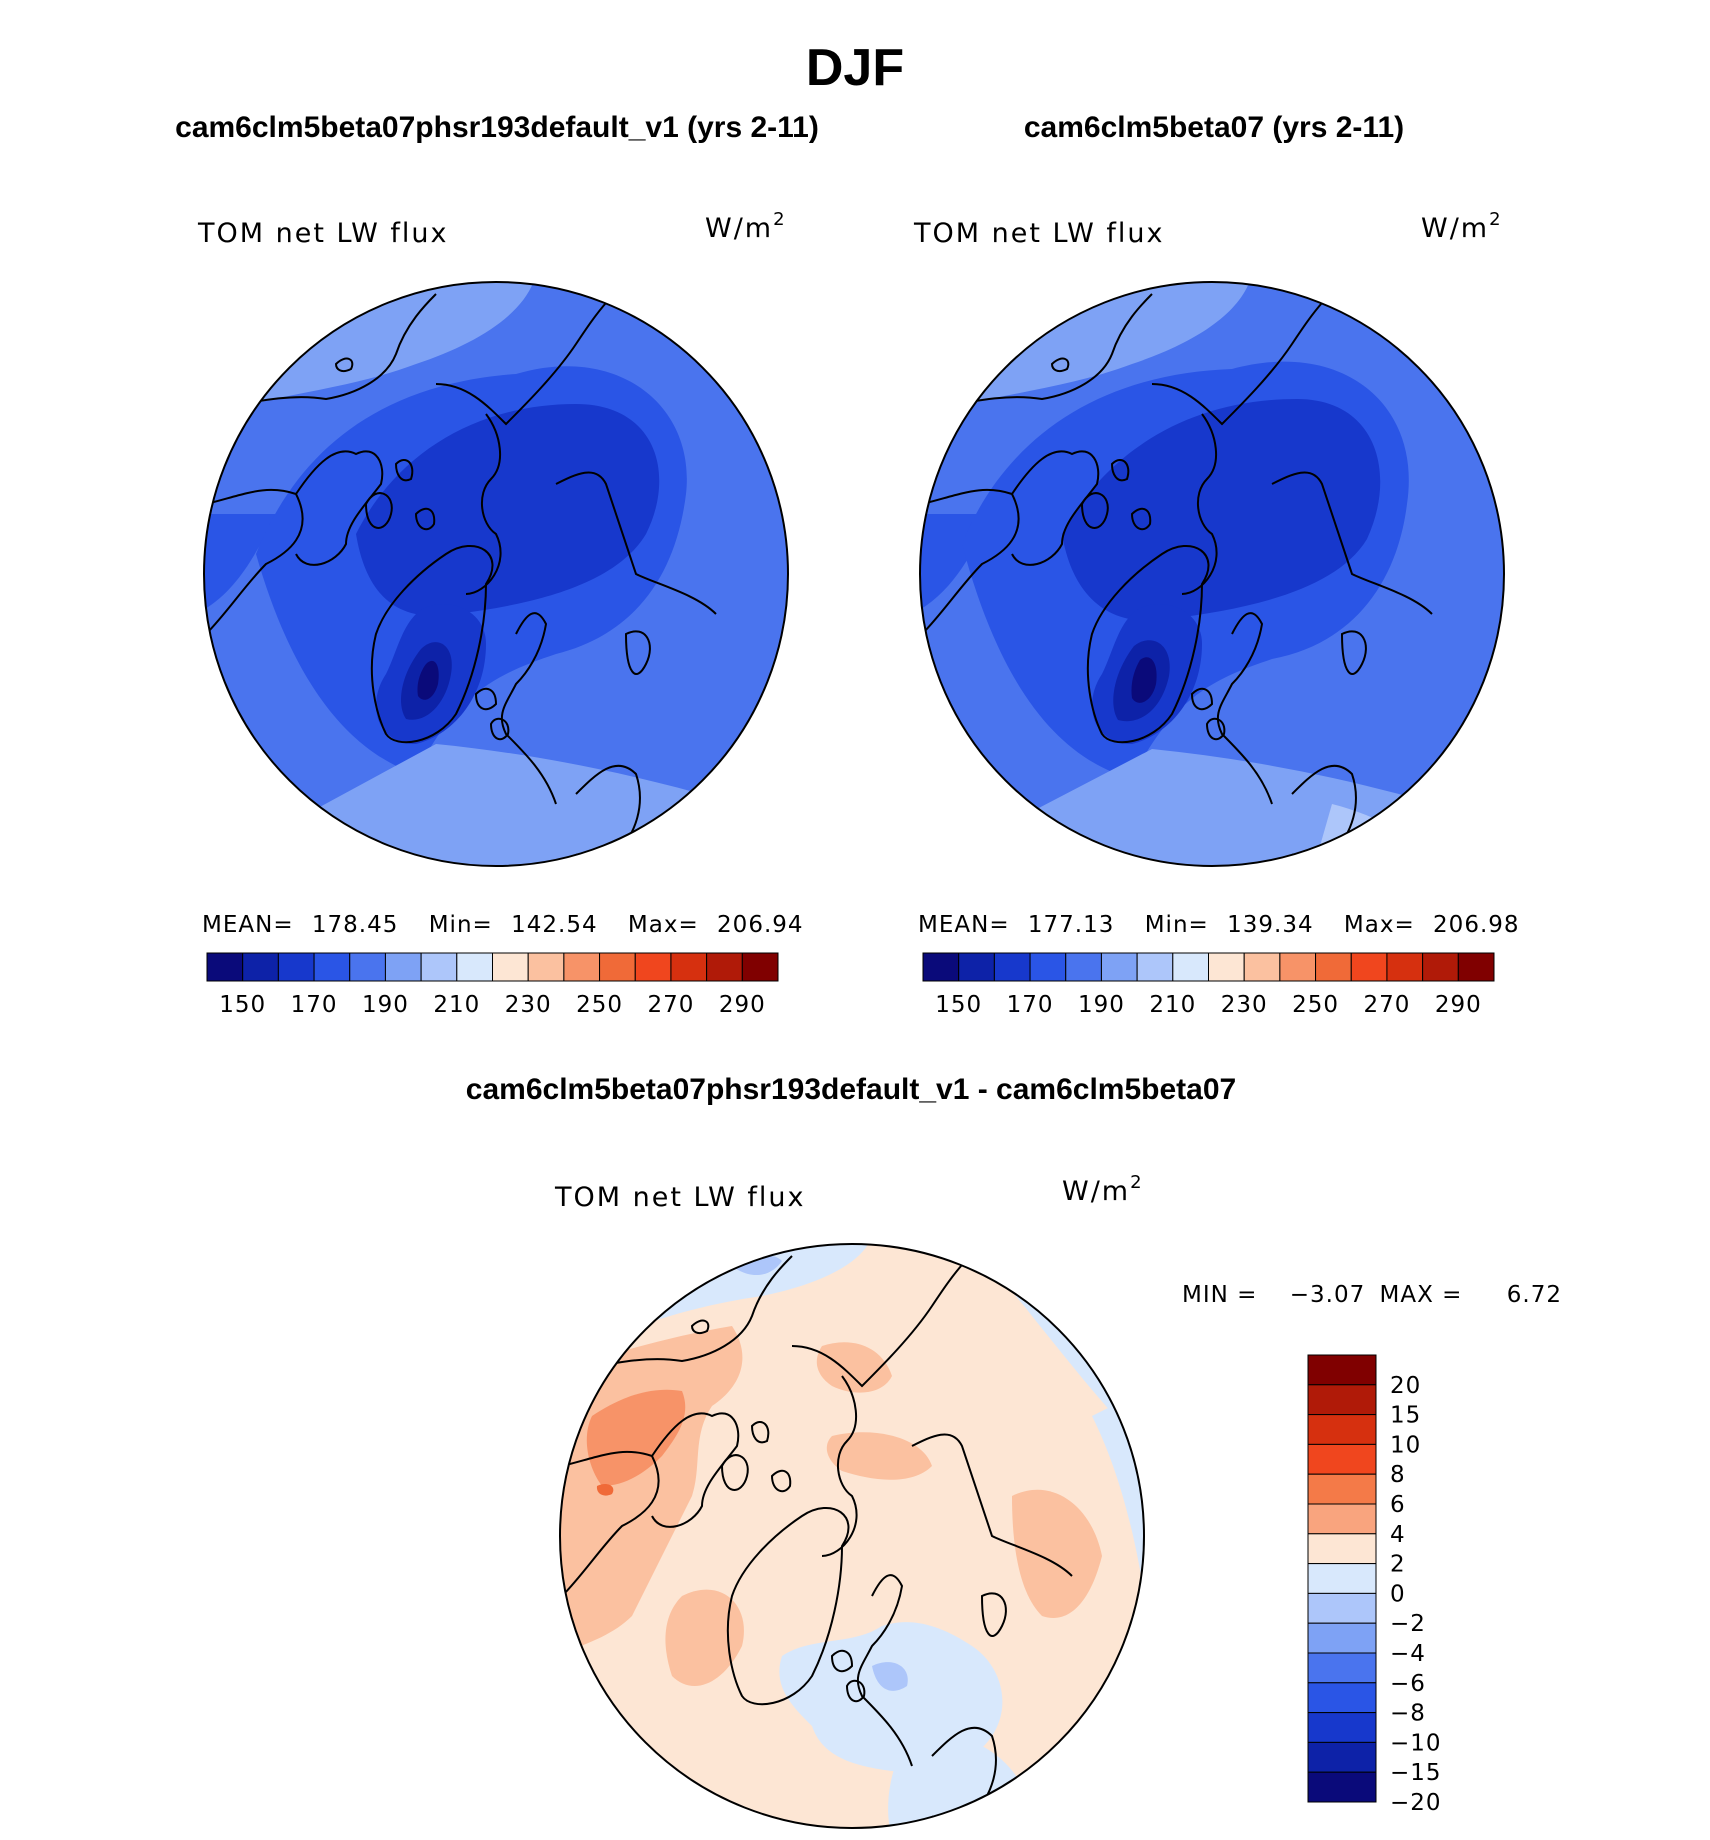 The image size is (1710, 1840). What do you see at coordinates (1408, 1624) in the screenshot?
I see `colorbar-difference-tick-label: −2` at bounding box center [1408, 1624].